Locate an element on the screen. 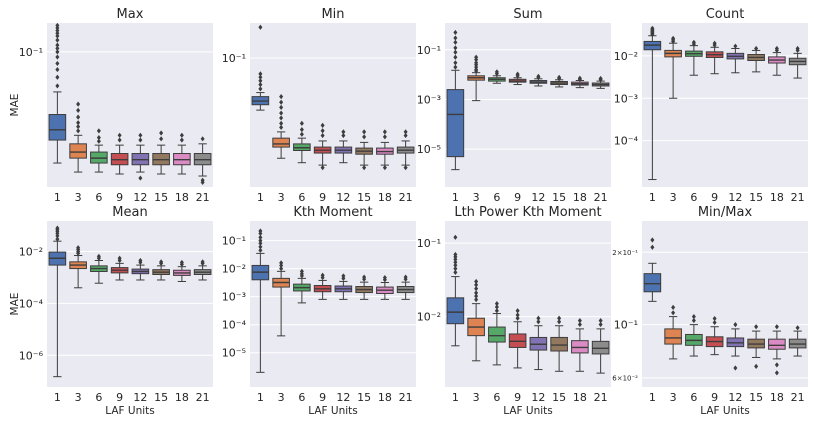 The image size is (814, 428). x-tick-label: 1 is located at coordinates (260, 397).